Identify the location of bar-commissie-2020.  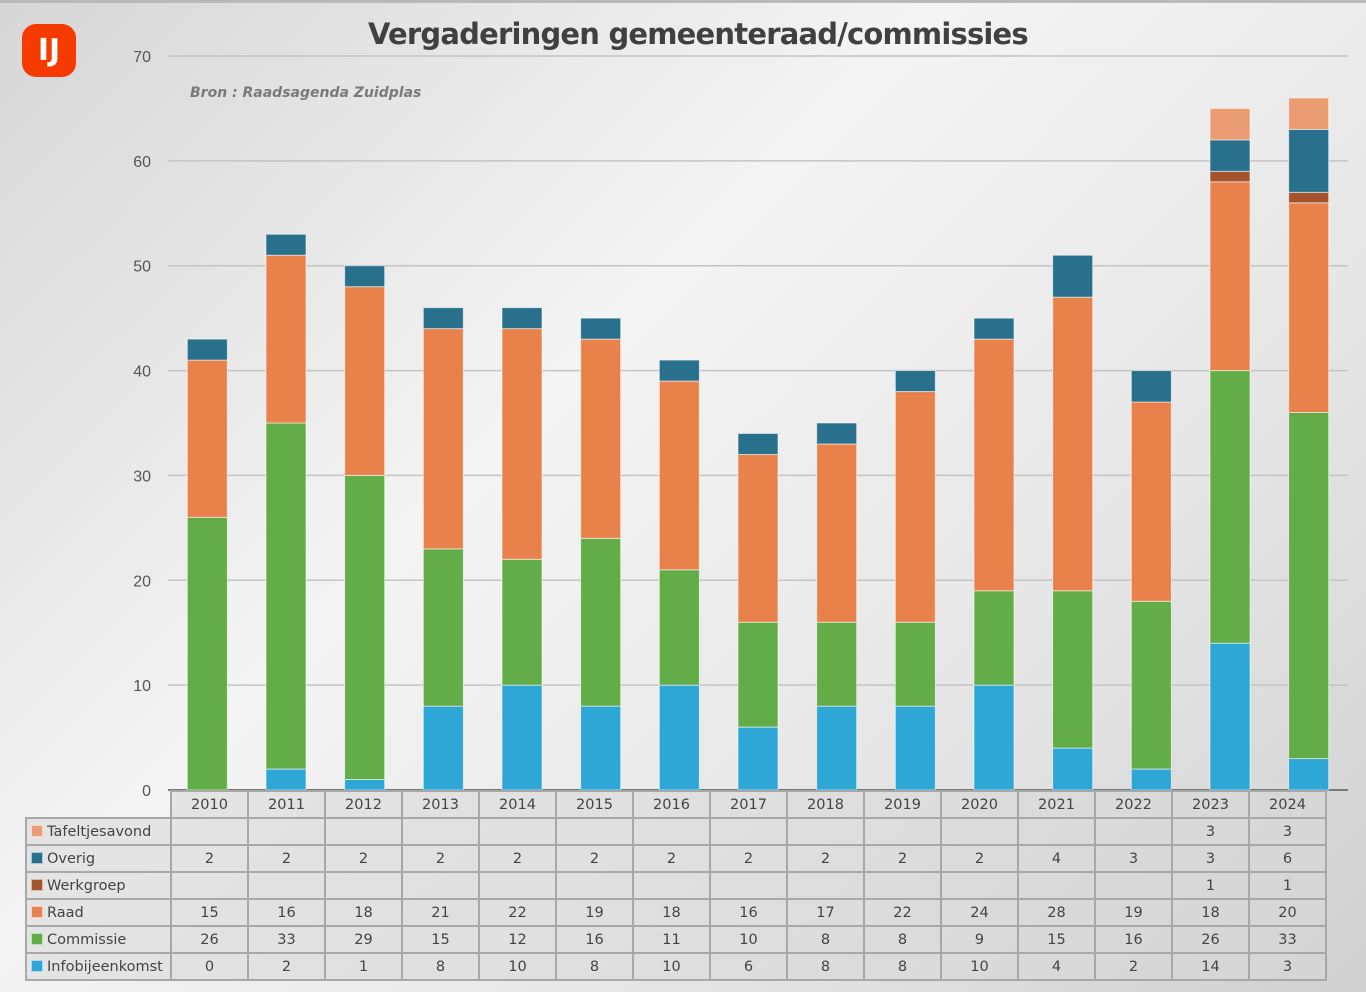
(994, 638).